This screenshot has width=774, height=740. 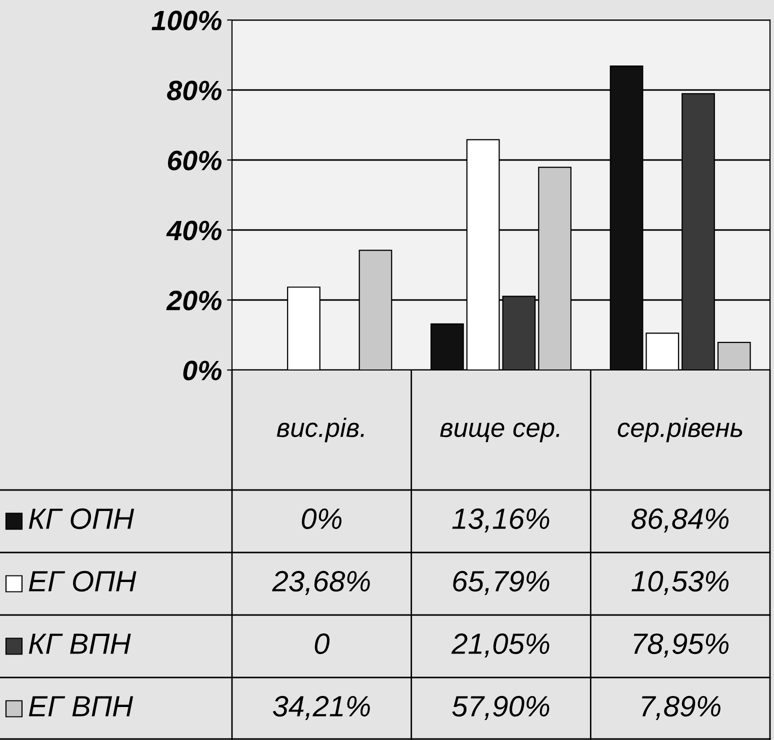 What do you see at coordinates (680, 430) in the screenshot?
I see `x-tick-label: сер.рівень` at bounding box center [680, 430].